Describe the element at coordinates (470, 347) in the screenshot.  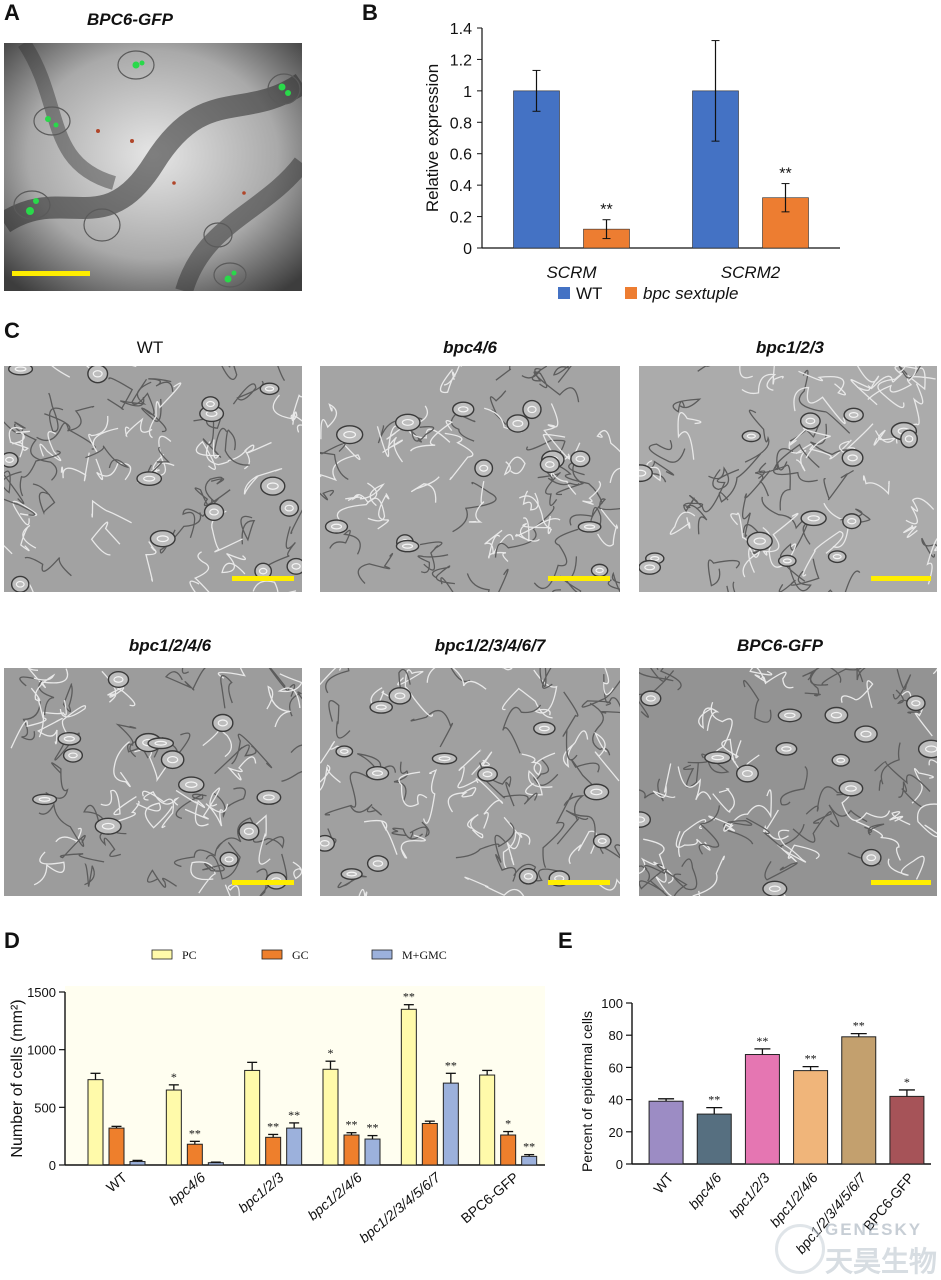
I see `c-title-bpc46: bpc4/6` at that location.